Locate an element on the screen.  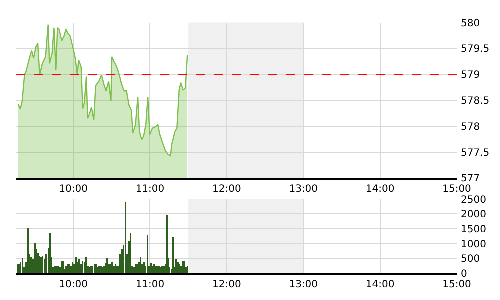
y-tick-label: 1000 is located at coordinates (473, 244).